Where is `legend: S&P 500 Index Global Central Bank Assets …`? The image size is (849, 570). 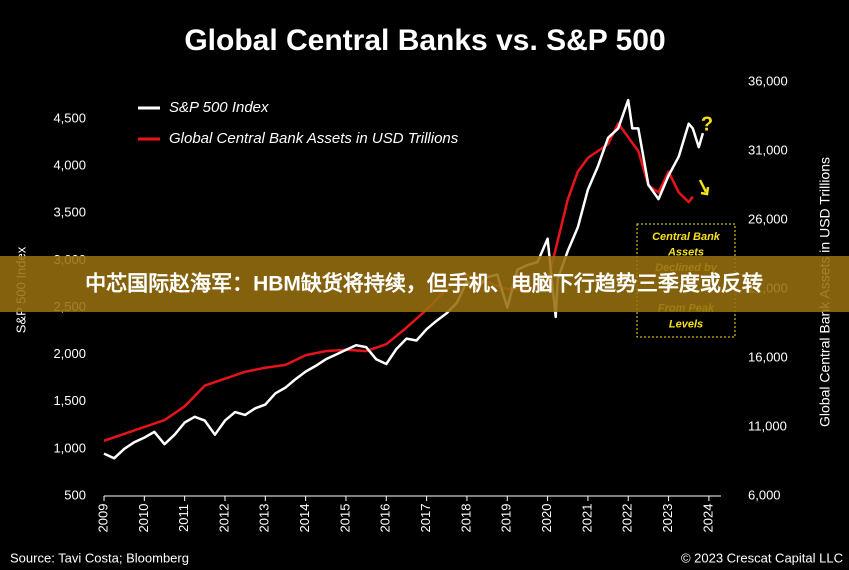 legend: S&P 500 Index Global Central Bank Assets … is located at coordinates (298, 123).